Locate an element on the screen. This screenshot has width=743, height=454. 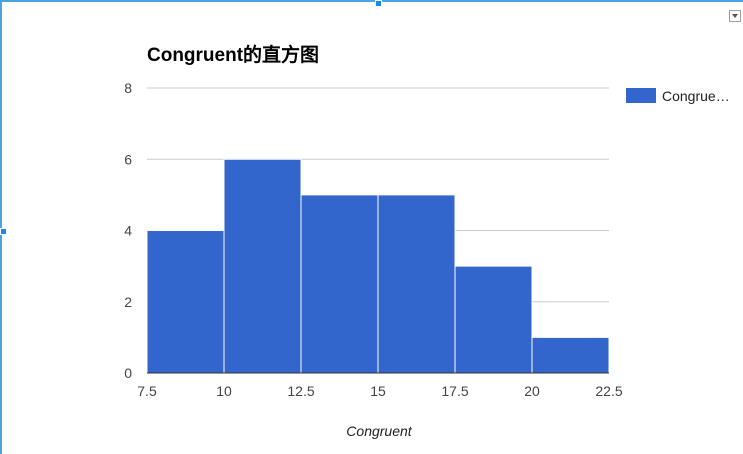
chart-title: Congruent的直方图 is located at coordinates (233, 54).